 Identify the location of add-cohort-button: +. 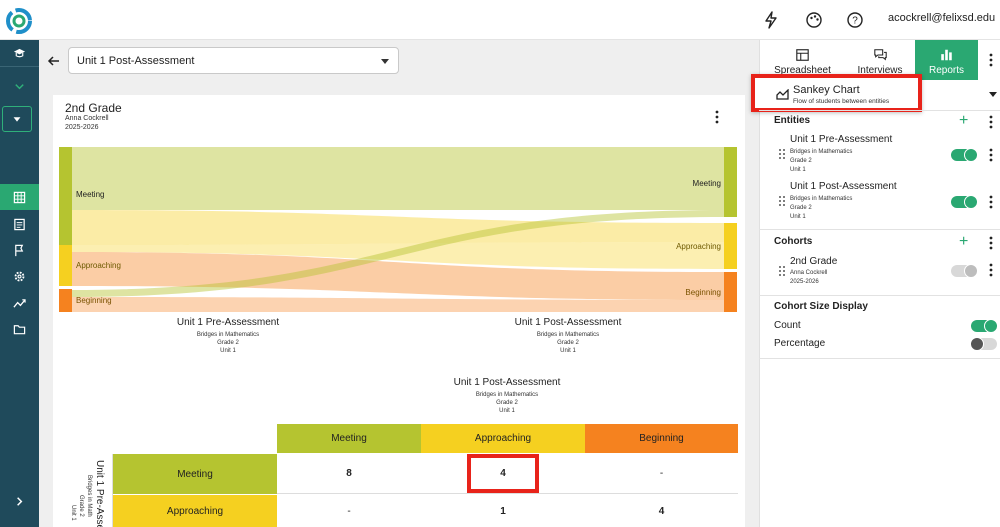
(964, 241).